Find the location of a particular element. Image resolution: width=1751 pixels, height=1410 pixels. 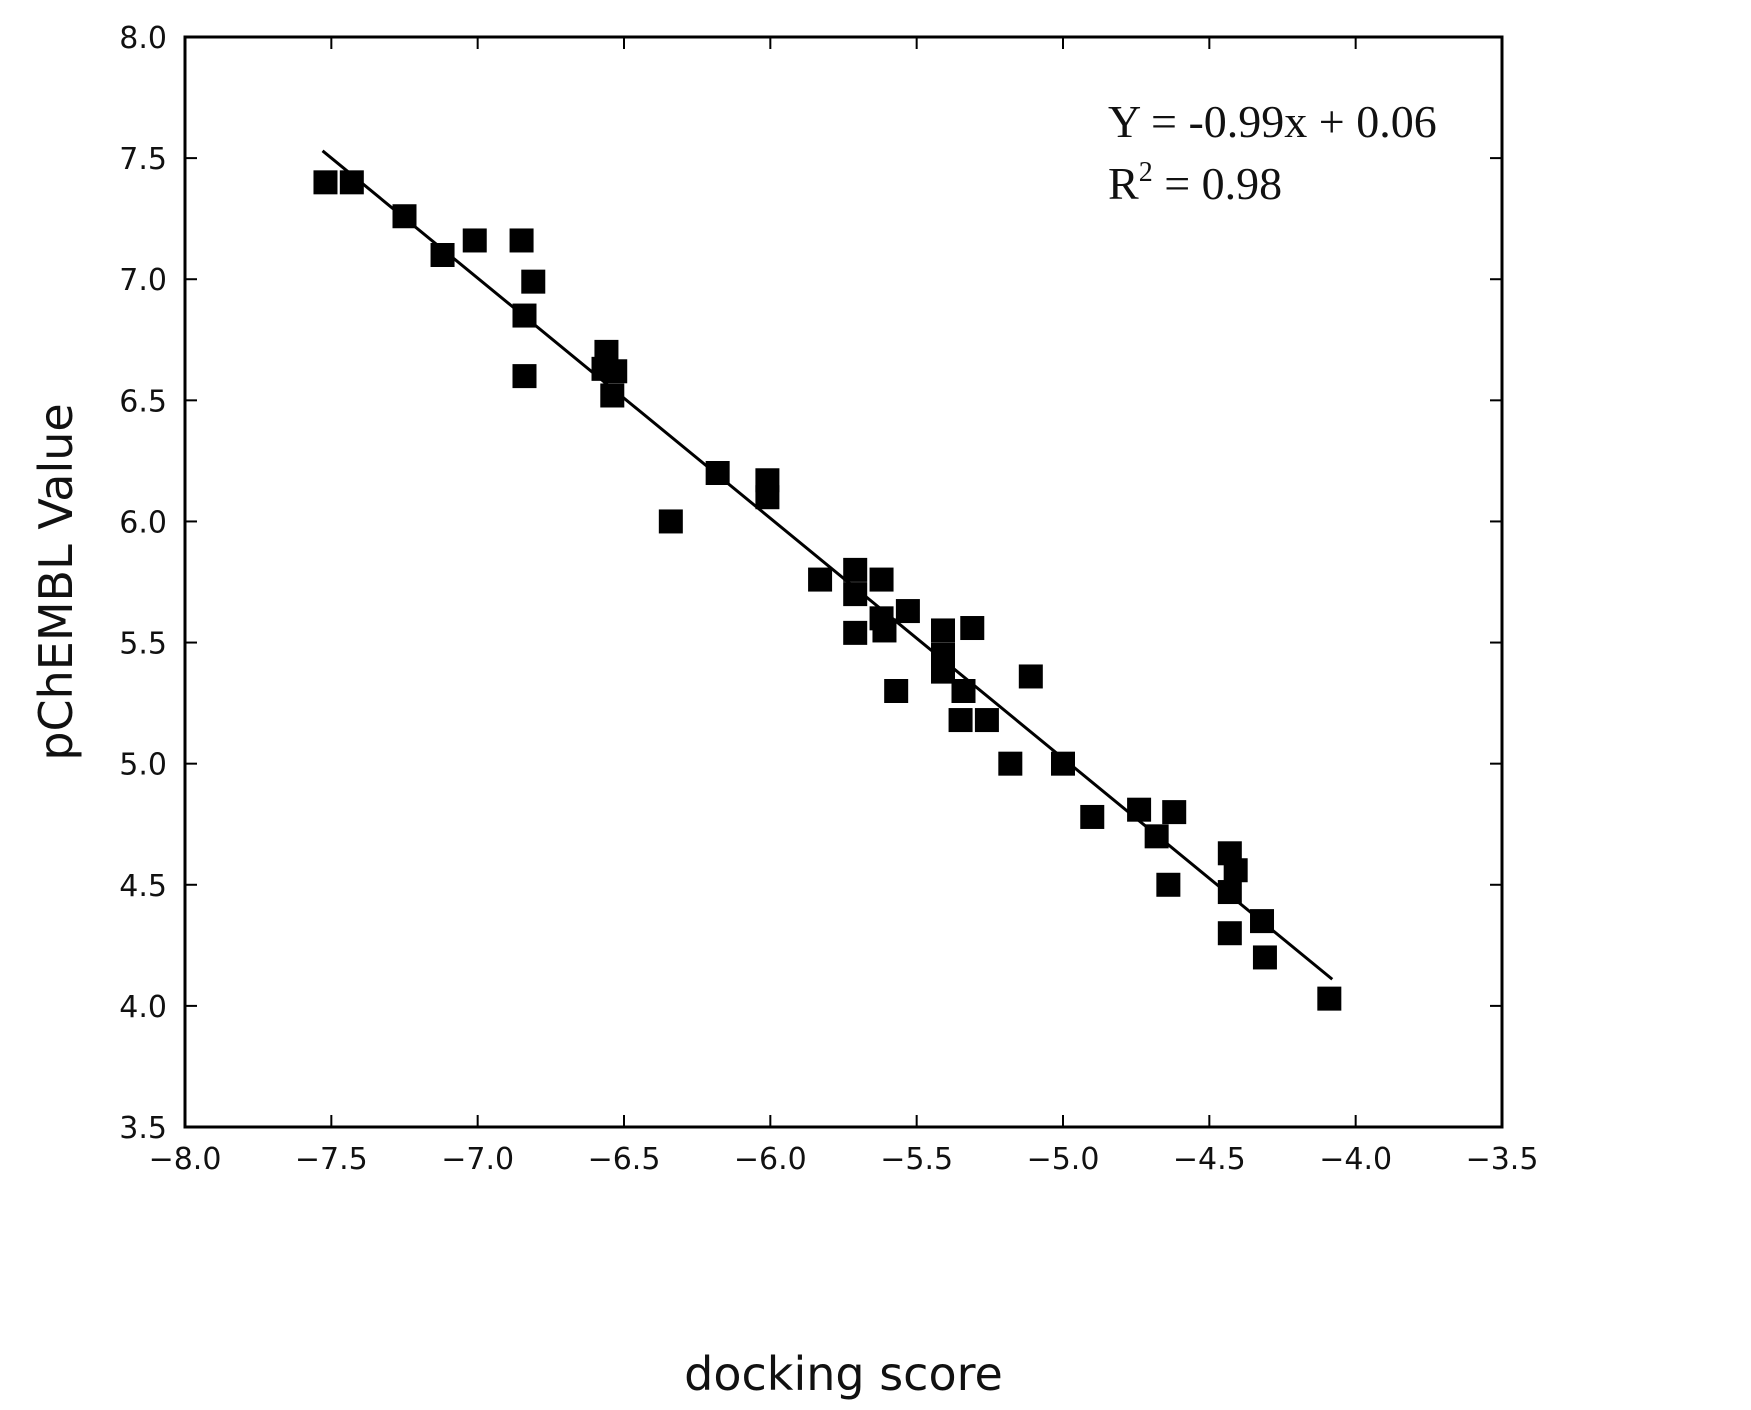

y-tick-label: 3.5 is located at coordinates (143, 1128).